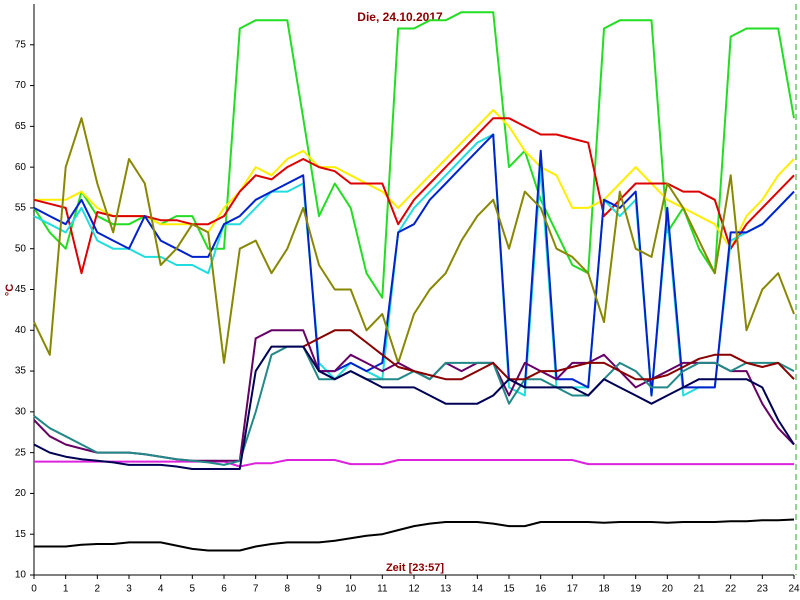 The image size is (800, 600). Describe the element at coordinates (415, 568) in the screenshot. I see `x-axis-label: Zeit [23:57]` at that location.